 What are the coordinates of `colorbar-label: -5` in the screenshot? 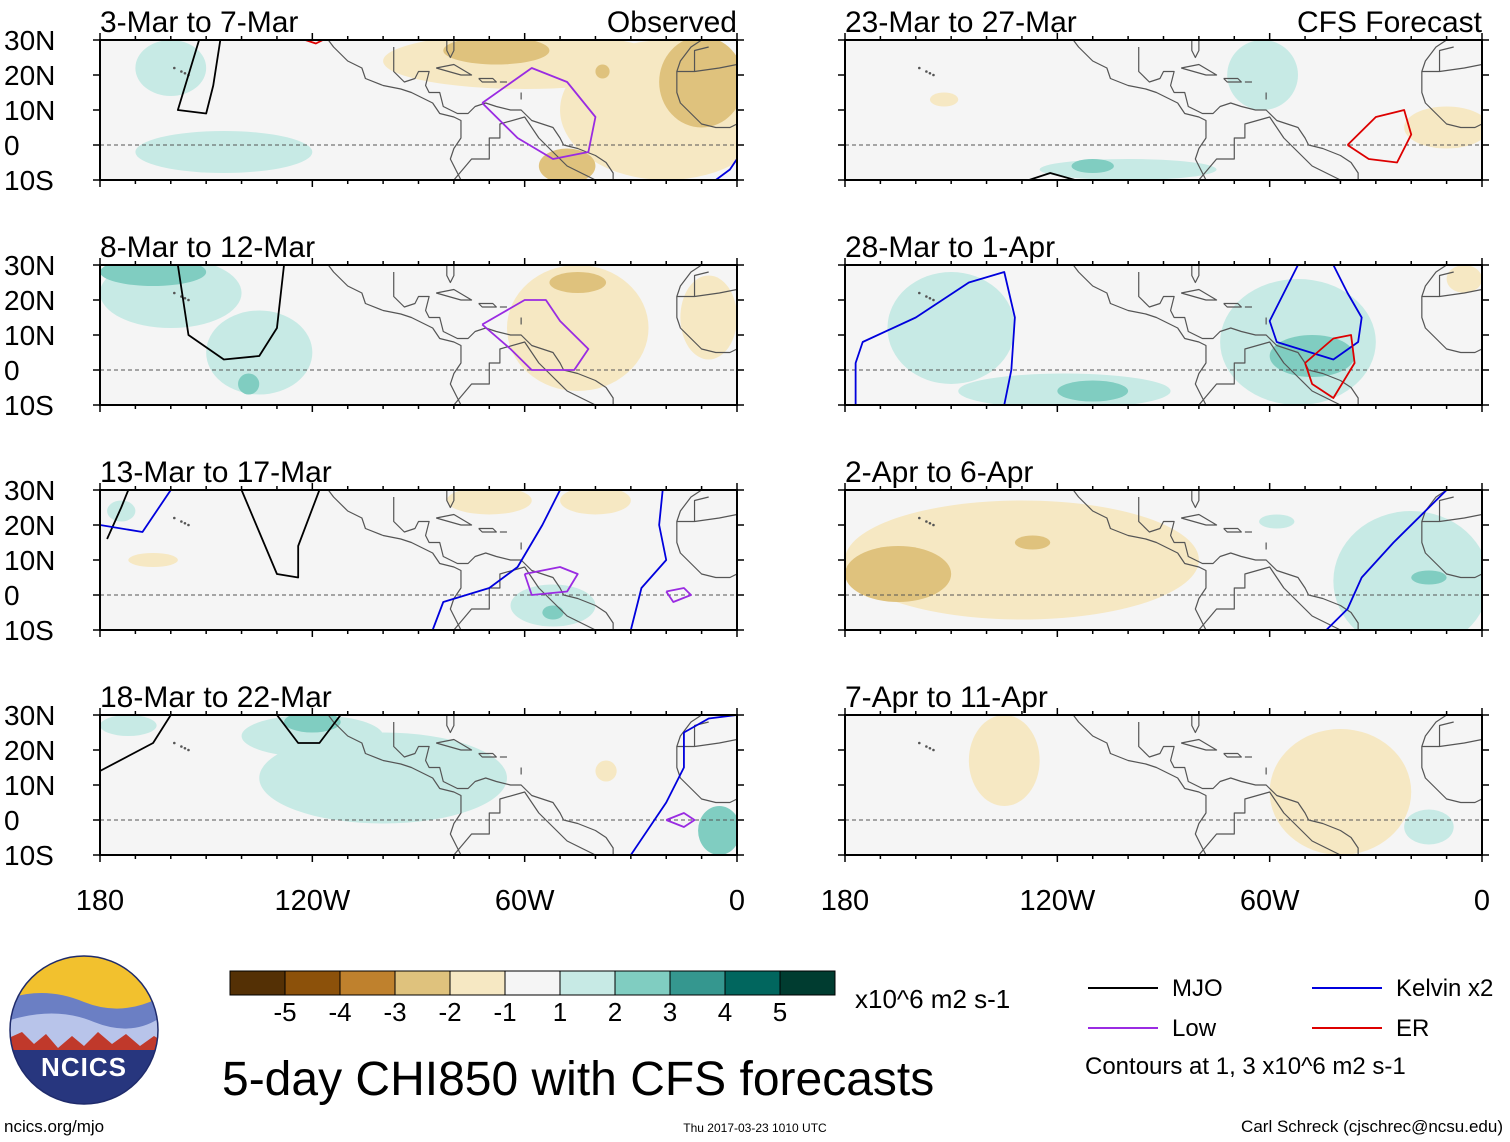 It's located at (284, 1012).